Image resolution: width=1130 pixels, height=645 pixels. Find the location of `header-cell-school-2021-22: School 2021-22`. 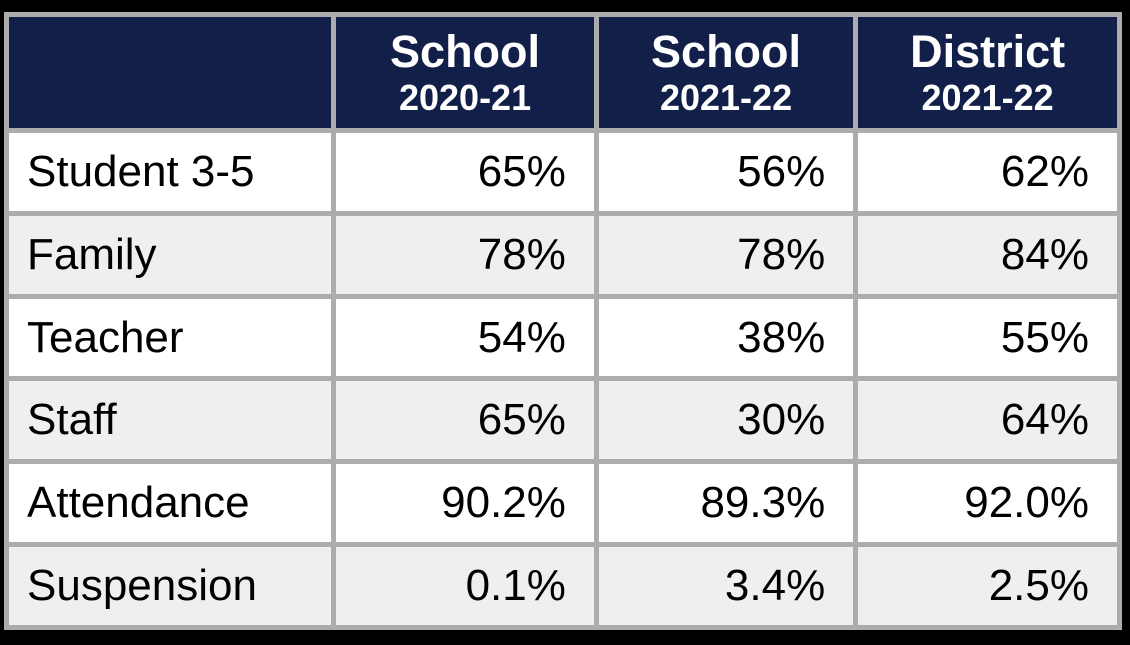

header-cell-school-2021-22: School 2021-22 is located at coordinates (726, 72).